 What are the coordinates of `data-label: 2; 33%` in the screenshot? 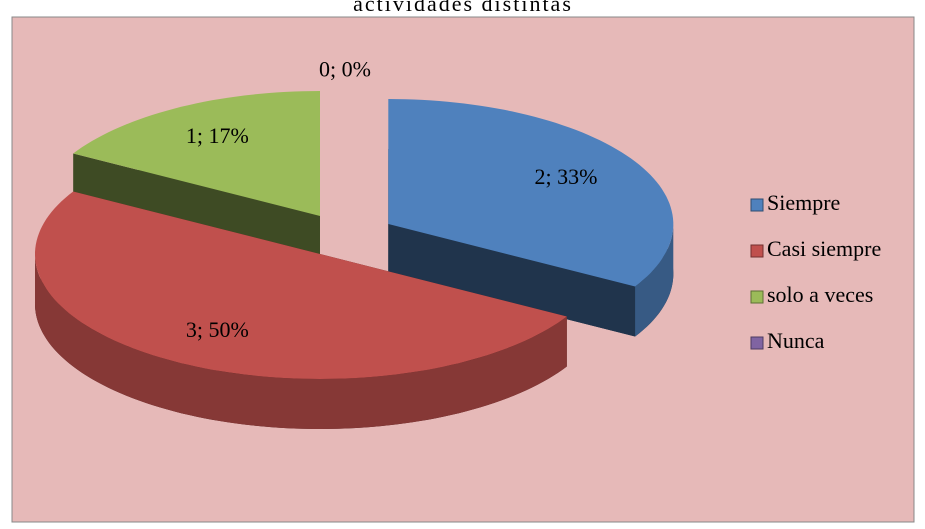 It's located at (566, 176).